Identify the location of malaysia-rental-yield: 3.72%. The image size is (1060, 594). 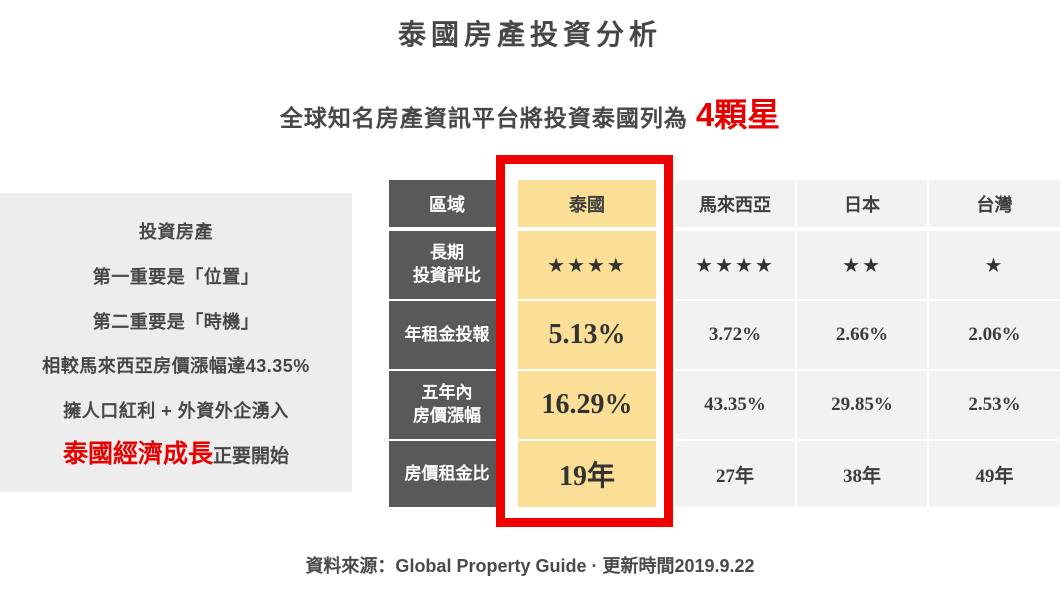
(735, 335).